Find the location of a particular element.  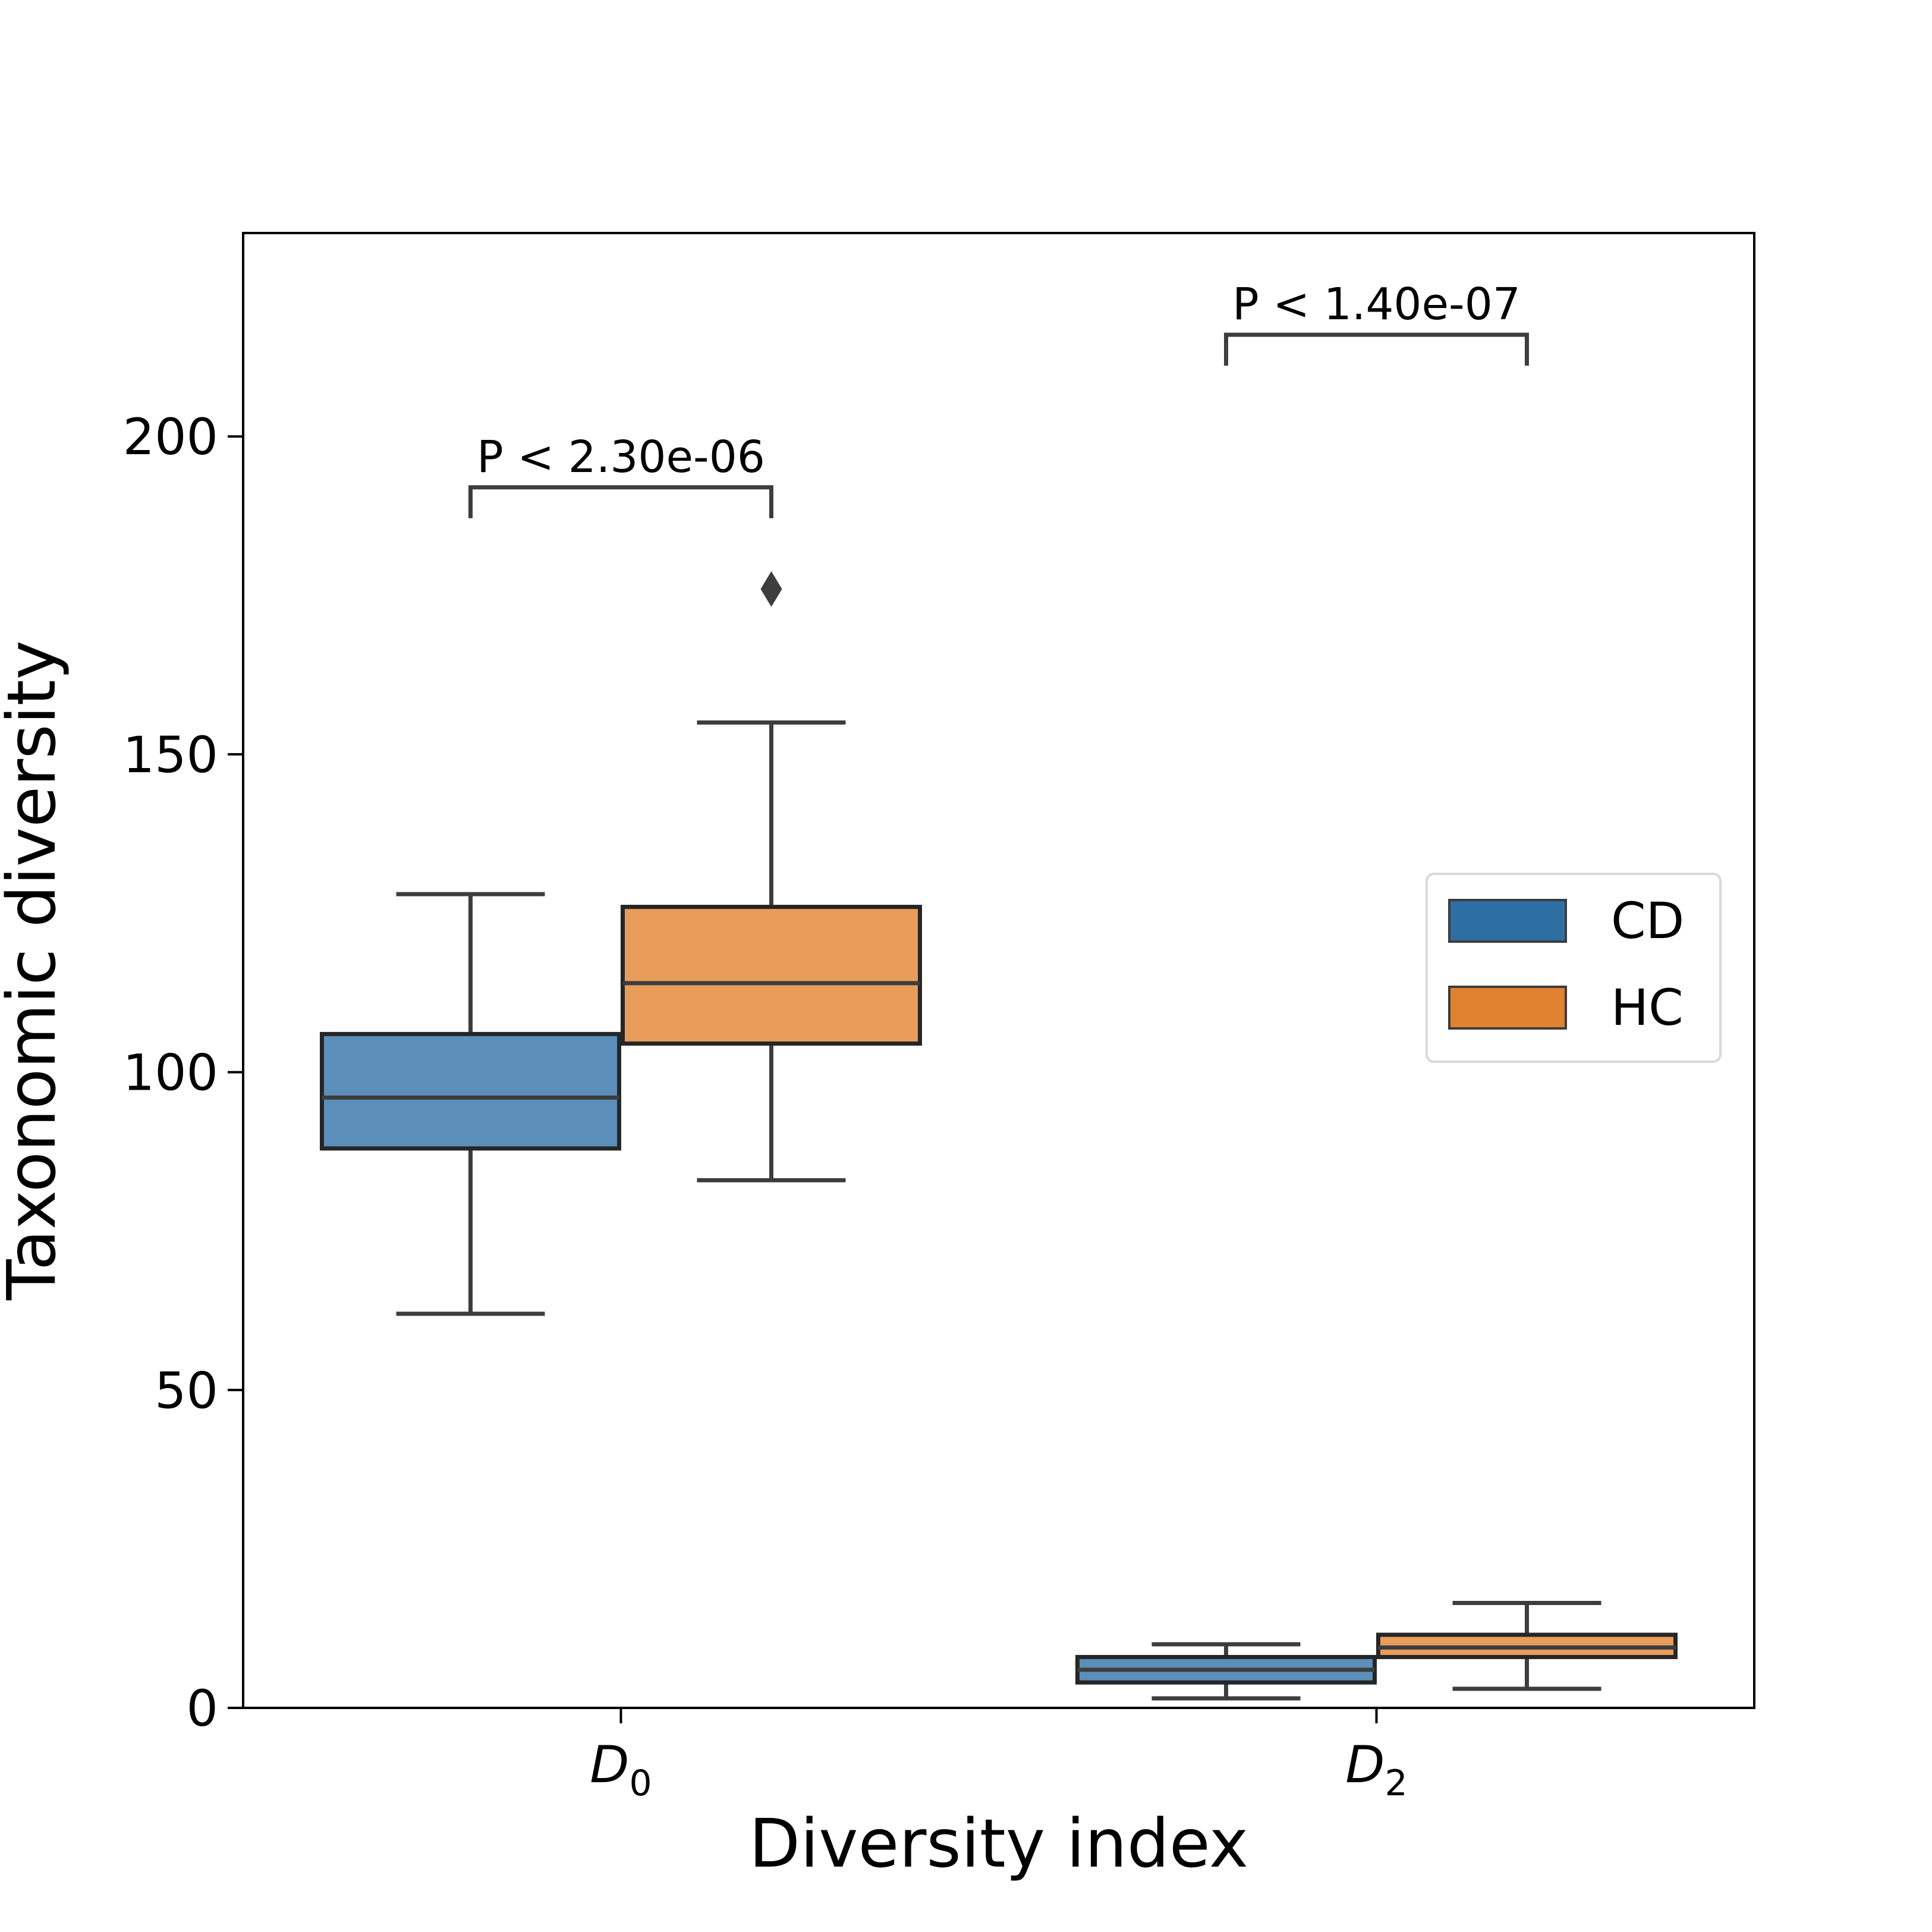

y-tick-label-200: 200 is located at coordinates (171, 437).